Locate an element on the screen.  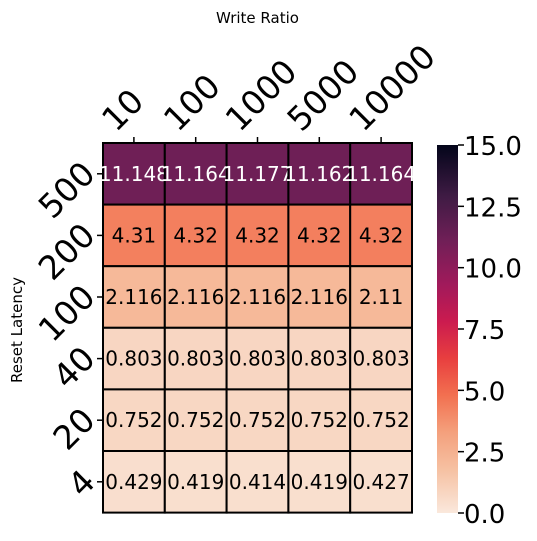
colorbar-gradient is located at coordinates (447, 329).